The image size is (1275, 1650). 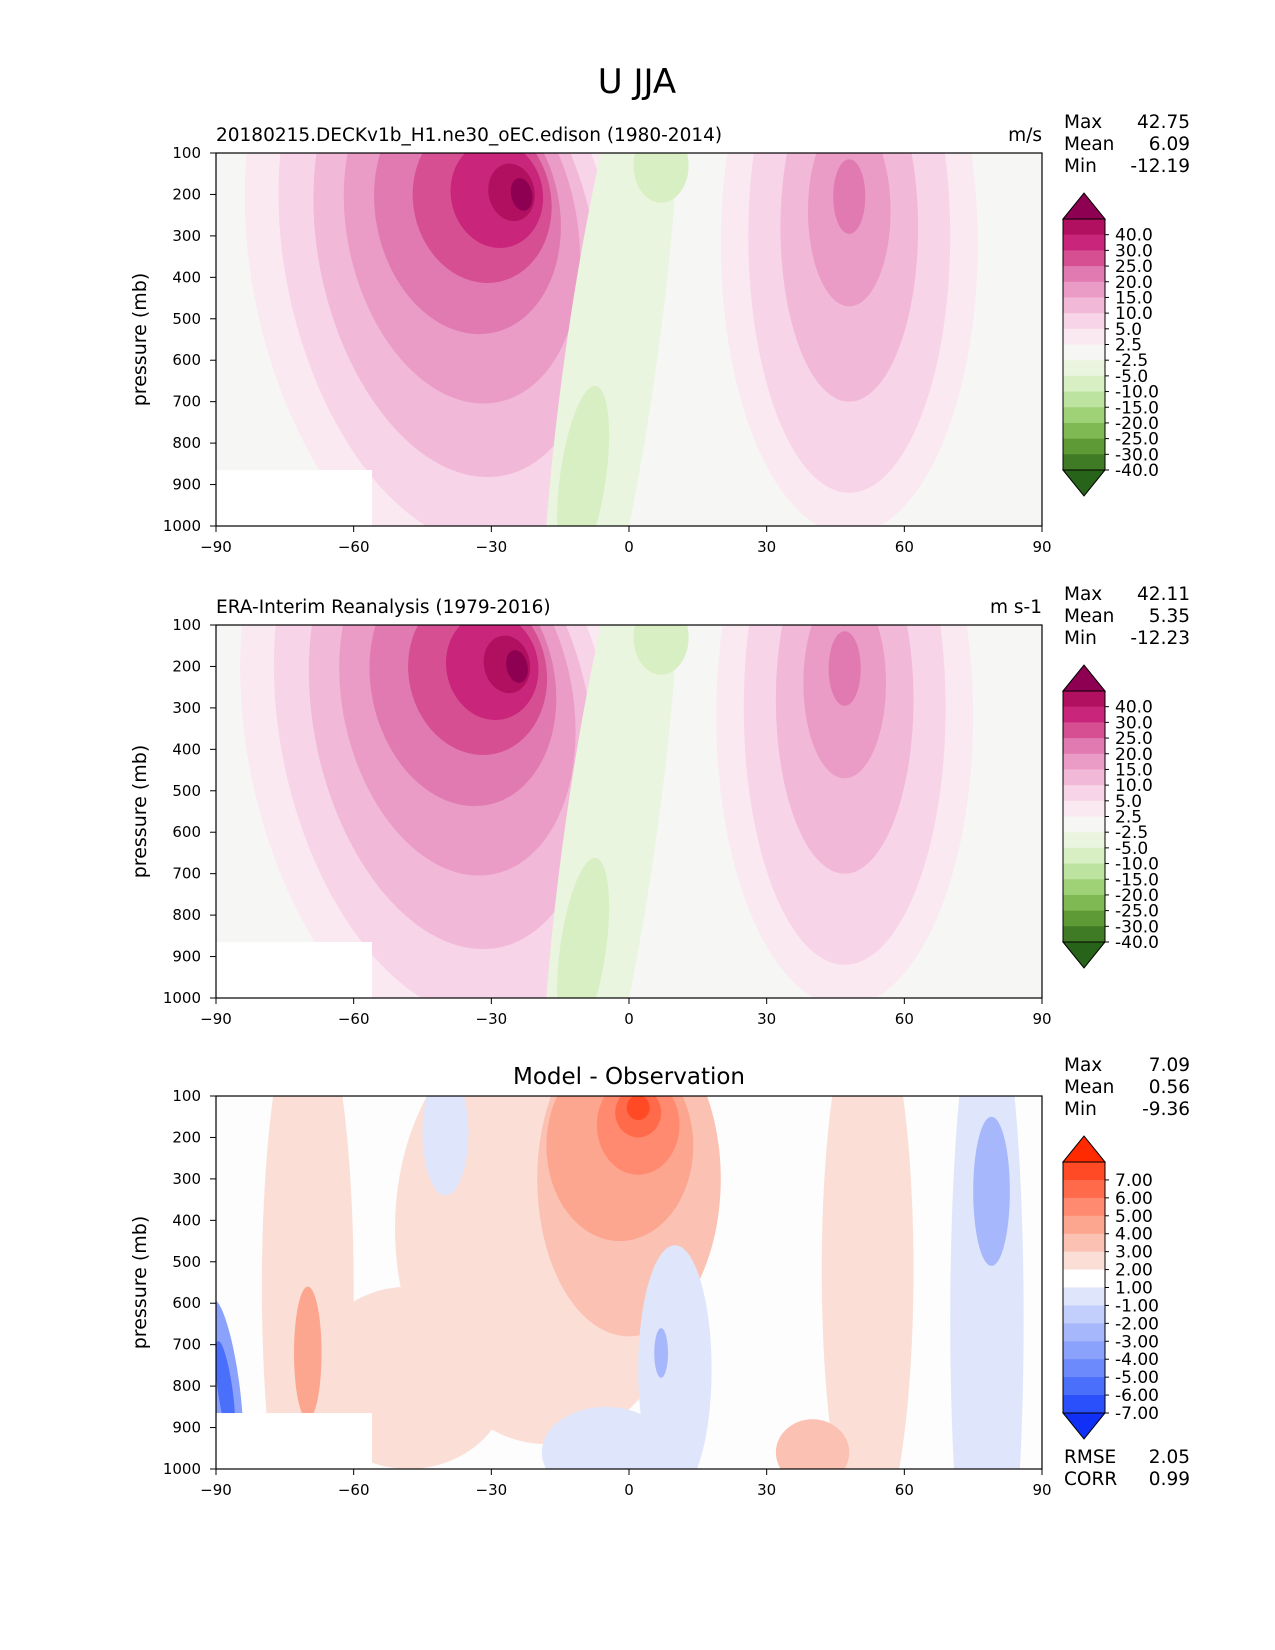 What do you see at coordinates (1137, 1342) in the screenshot?
I see `colorbar-tick-label: -3.00` at bounding box center [1137, 1342].